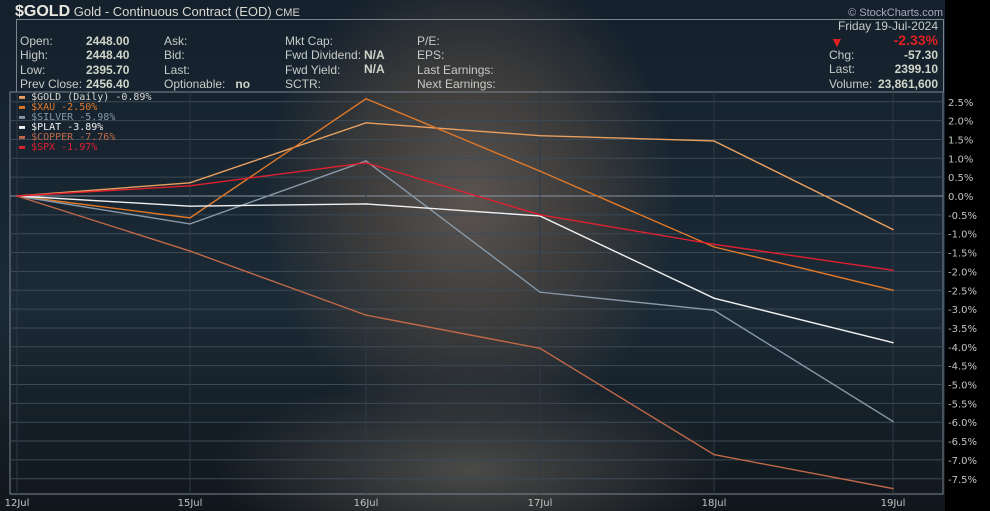  What do you see at coordinates (108, 62) in the screenshot?
I see `col1-values: 2448.00 2448.40 2395.70 2456.40` at bounding box center [108, 62].